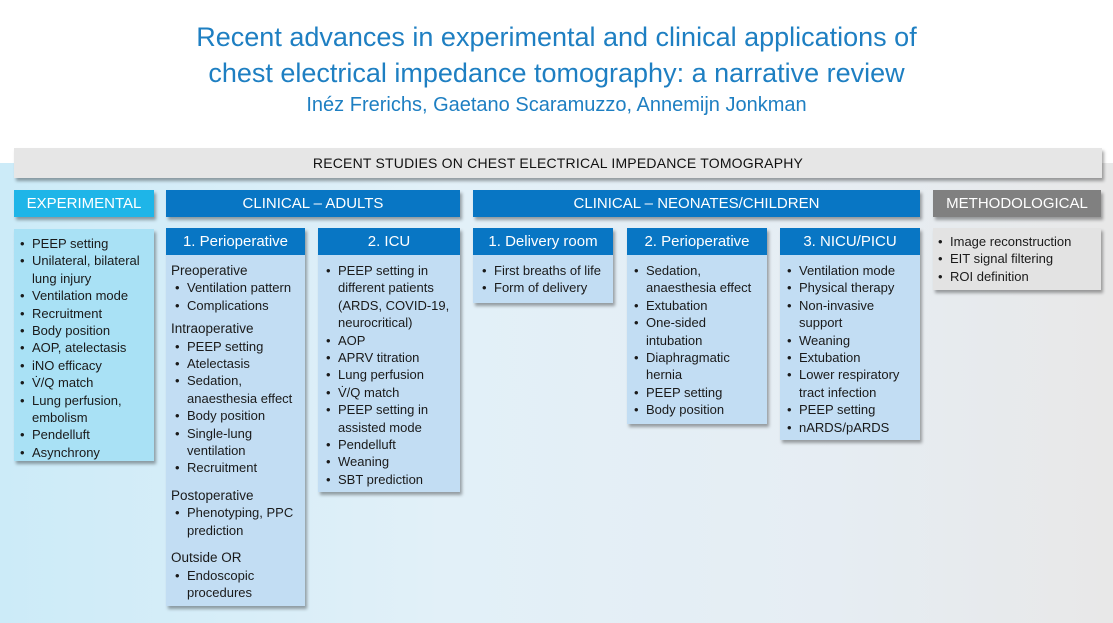 This screenshot has width=1113, height=623. I want to click on list-item: AOP, atelectasis, so click(82, 348).